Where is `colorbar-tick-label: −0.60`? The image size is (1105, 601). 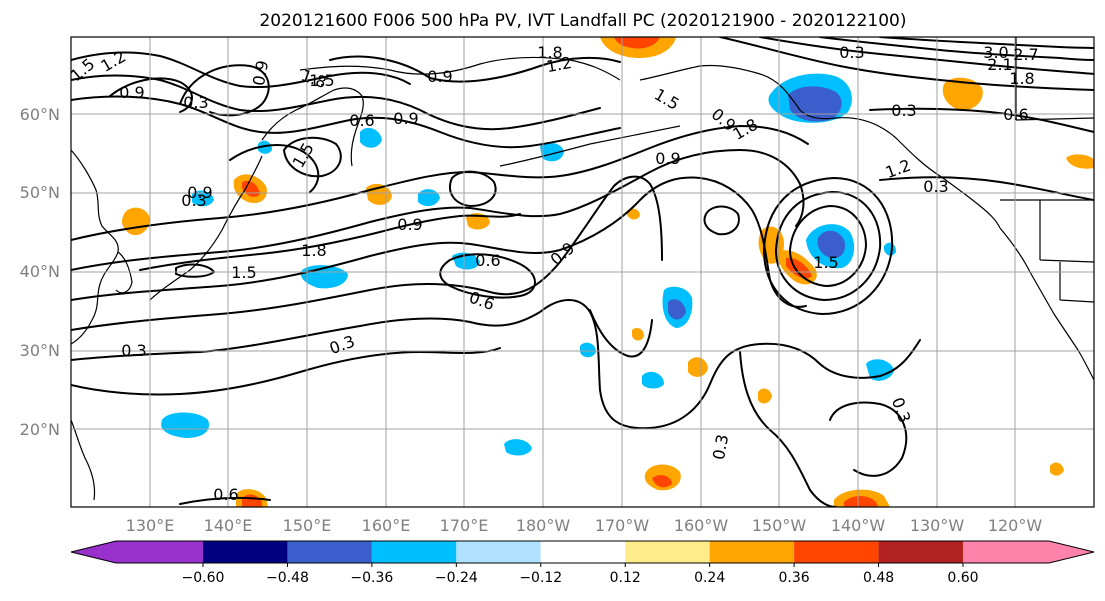
colorbar-tick-label: −0.60 is located at coordinates (203, 578).